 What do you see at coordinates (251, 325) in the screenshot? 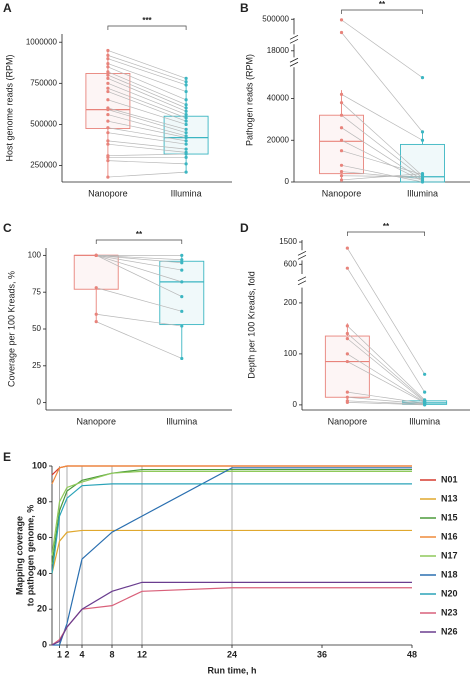
I see `y-axis-label: Depth per 100 Kreads, fold` at bounding box center [251, 325].